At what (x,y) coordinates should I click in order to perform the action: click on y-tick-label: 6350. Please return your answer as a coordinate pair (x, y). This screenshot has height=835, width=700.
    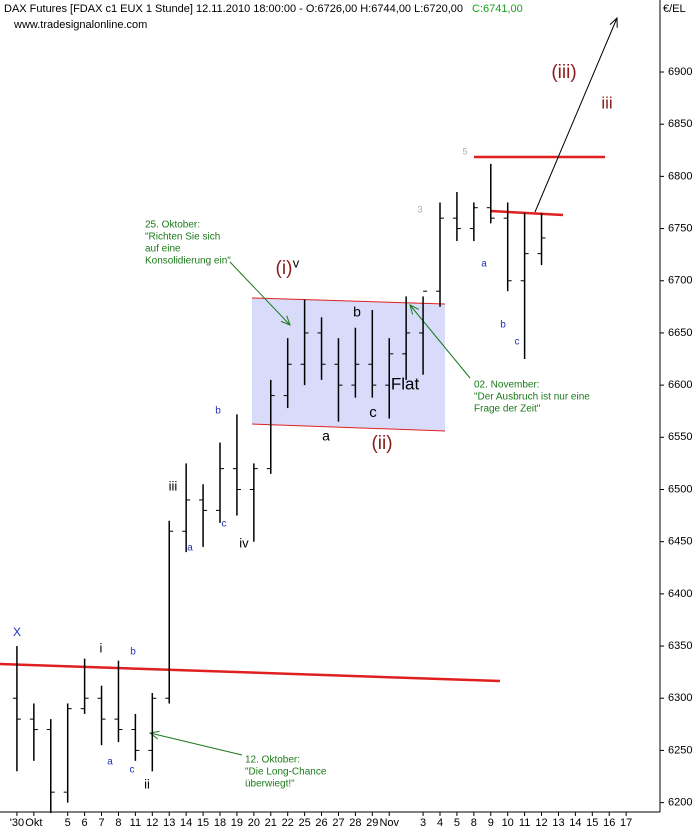
    Looking at the image, I should click on (680, 646).